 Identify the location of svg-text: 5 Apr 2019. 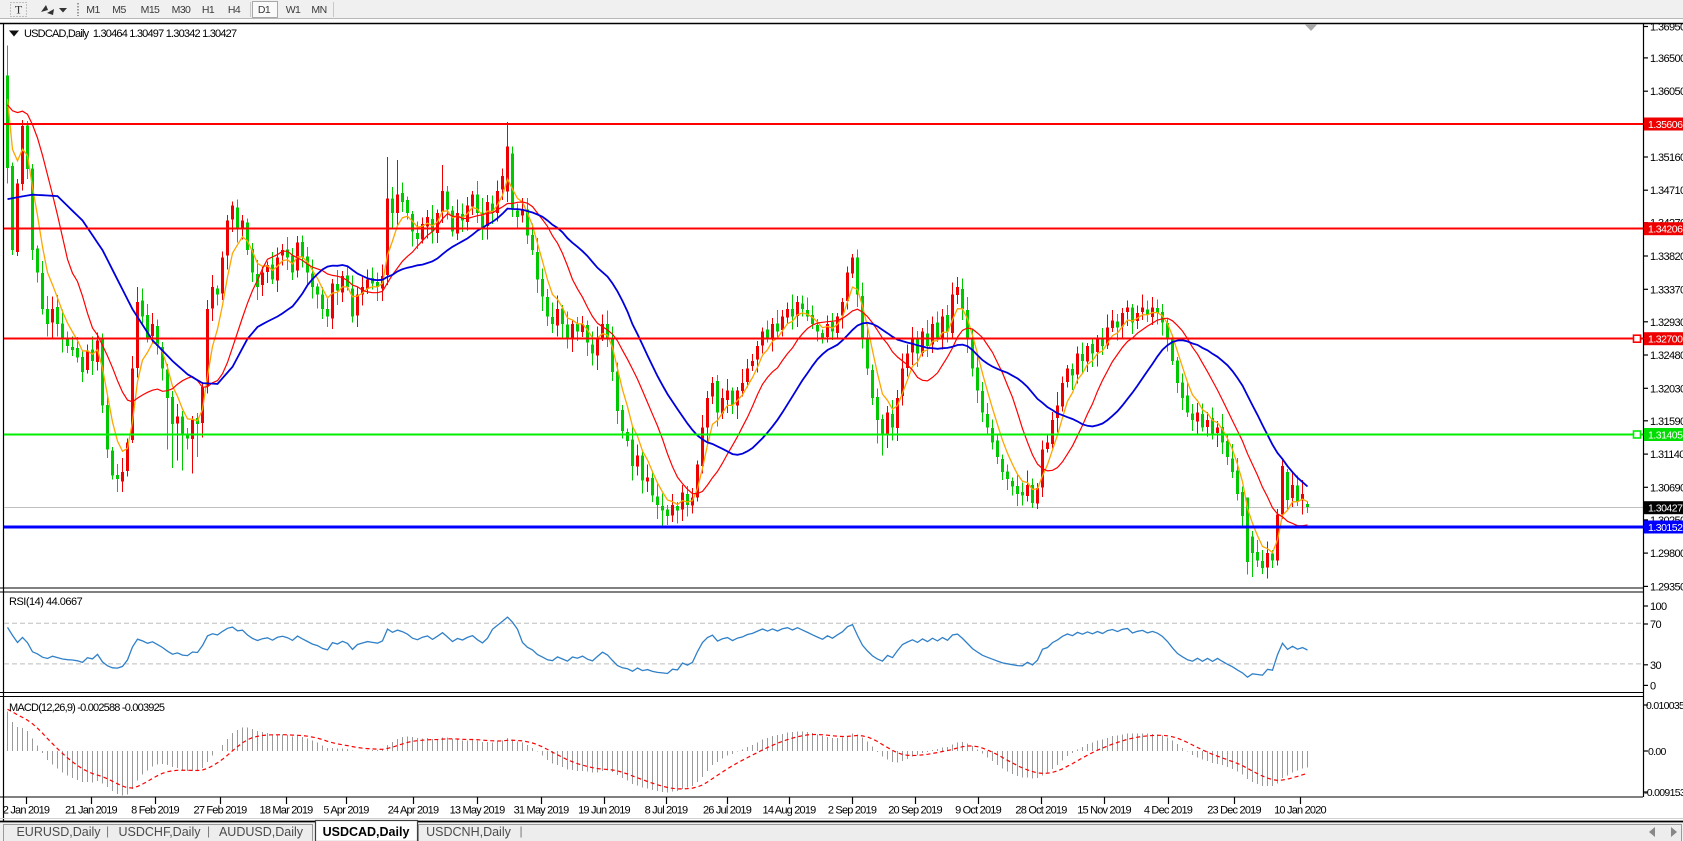
(346, 811).